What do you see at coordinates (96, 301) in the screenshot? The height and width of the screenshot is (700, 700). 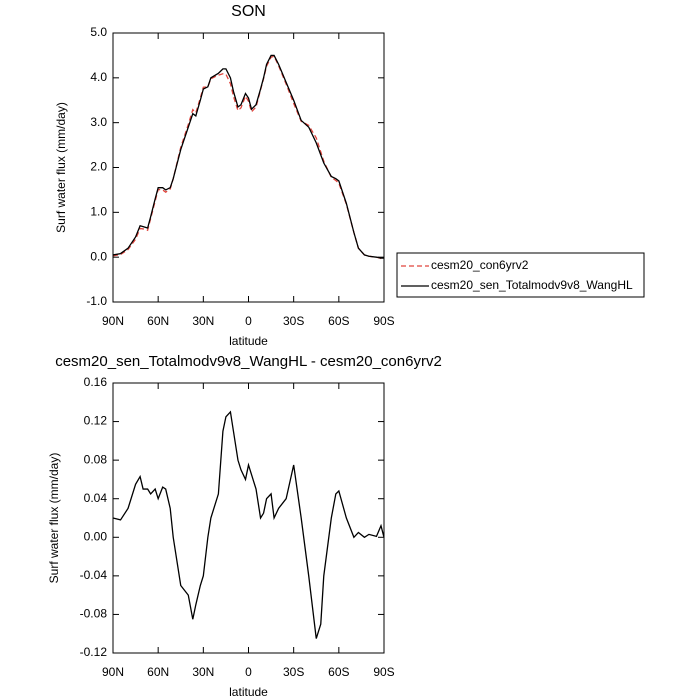 I see `y-tick-label: -1.0` at bounding box center [96, 301].